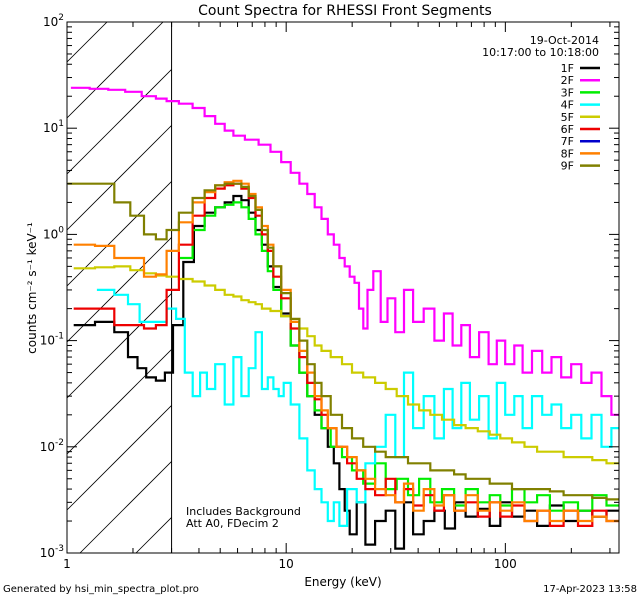 This screenshot has width=640, height=600. I want to click on y-tick-label: 10⁻³, so click(52, 552).